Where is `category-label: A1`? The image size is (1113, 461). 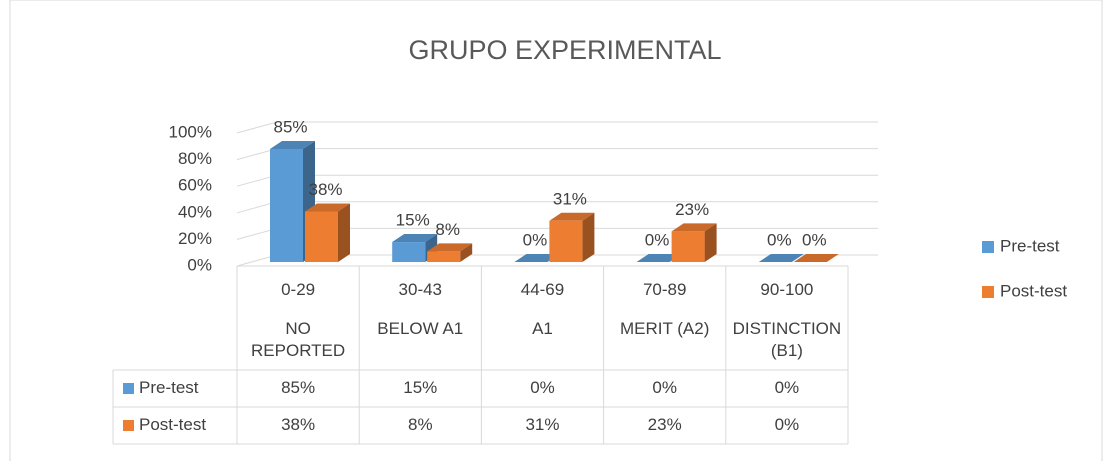
category-label: A1 is located at coordinates (542, 328).